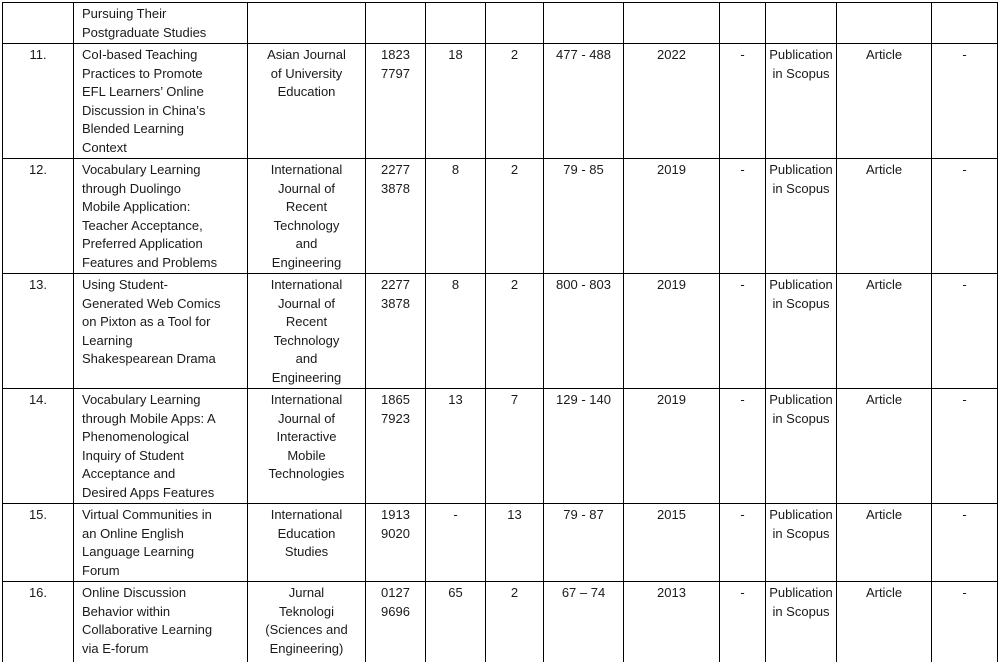  I want to click on cell-volume: 13, so click(455, 446).